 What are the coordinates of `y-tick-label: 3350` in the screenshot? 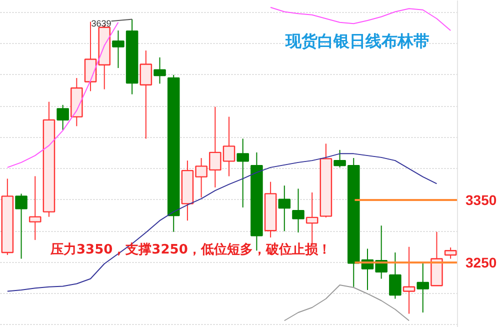 It's located at (481, 200).